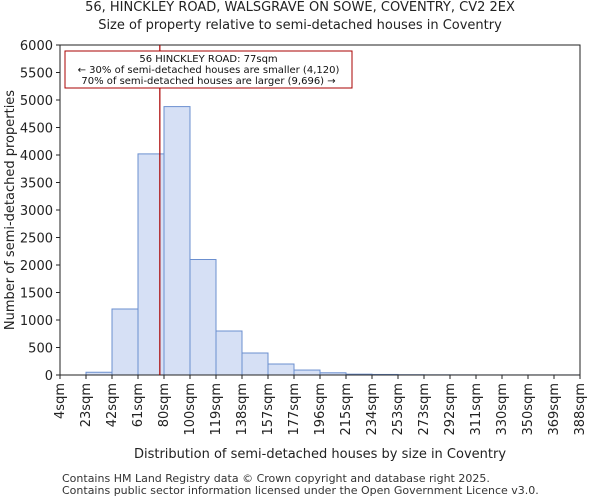 This screenshot has height=500, width=600. Describe the element at coordinates (60, 401) in the screenshot. I see `x-tick-label-4sqm: 4sqm` at that location.